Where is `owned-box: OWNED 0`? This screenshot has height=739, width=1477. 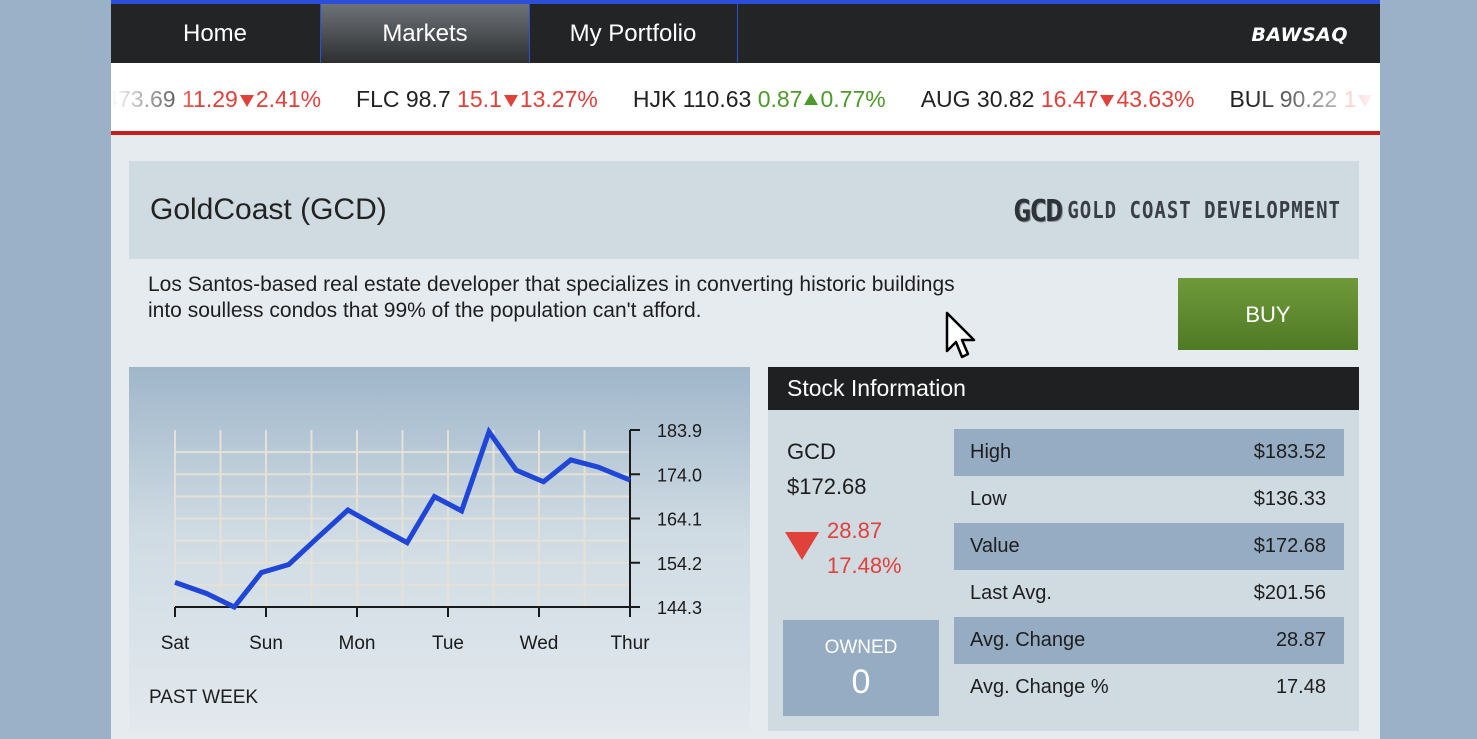
owned-box: OWNED 0 is located at coordinates (861, 668).